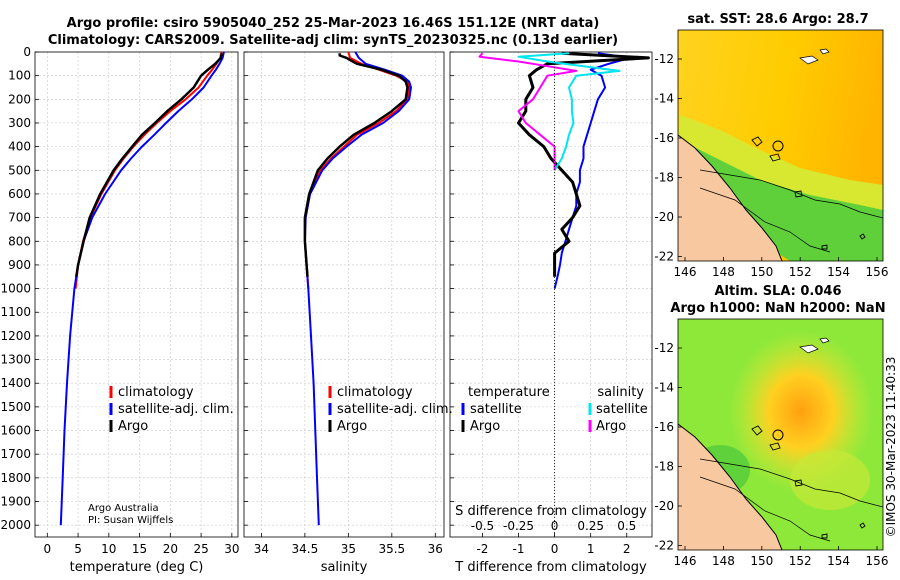 The image size is (900, 580). I want to click on depth-tick-label: 2000, so click(15, 525).